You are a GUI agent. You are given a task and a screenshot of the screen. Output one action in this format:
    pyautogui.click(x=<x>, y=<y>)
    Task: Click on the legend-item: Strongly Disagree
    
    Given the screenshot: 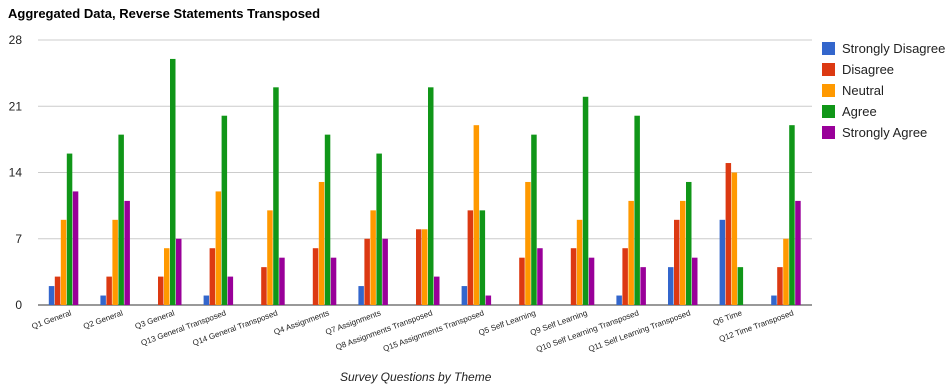 What is the action you would take?
    pyautogui.click(x=883, y=48)
    